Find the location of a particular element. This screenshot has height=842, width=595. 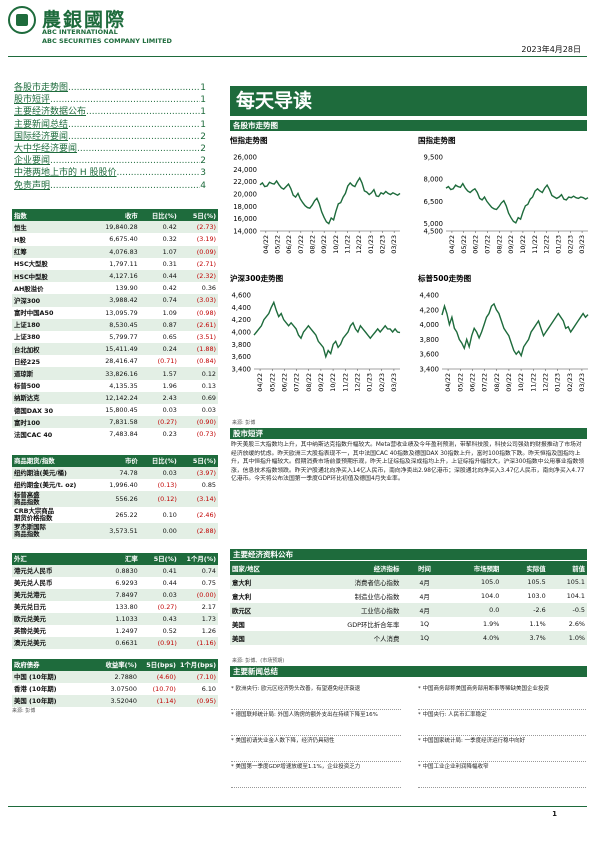

table-row: 沪深300 3,988.42 0.74 (3.03) is located at coordinates (115, 300).